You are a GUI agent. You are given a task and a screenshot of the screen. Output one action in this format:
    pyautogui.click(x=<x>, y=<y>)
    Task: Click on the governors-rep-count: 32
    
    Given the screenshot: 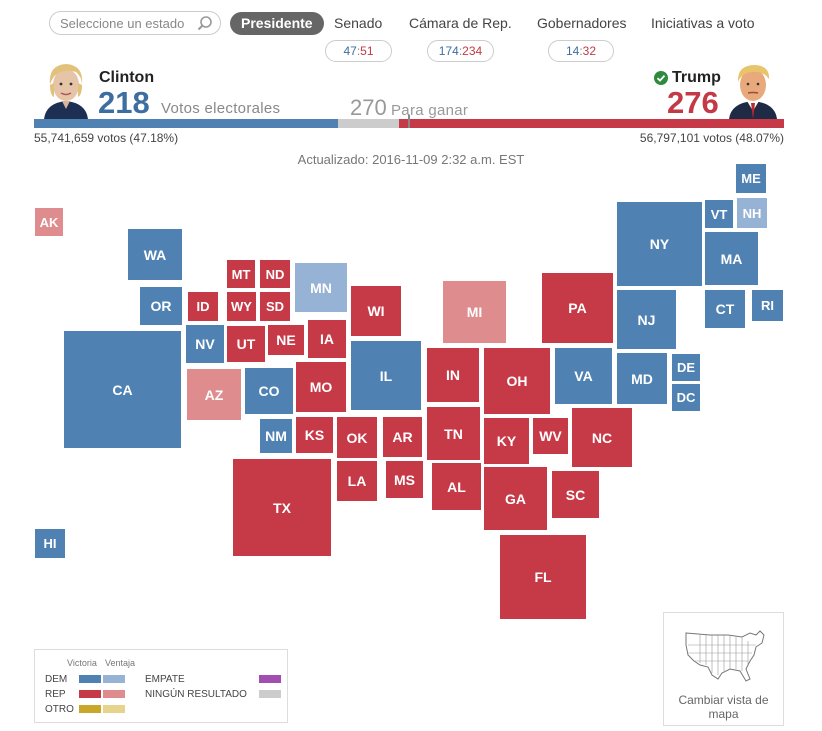 What is the action you would take?
    pyautogui.click(x=589, y=51)
    